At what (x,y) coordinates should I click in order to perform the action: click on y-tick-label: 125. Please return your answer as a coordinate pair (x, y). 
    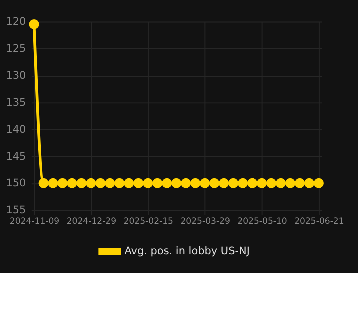
    Looking at the image, I should click on (16, 49).